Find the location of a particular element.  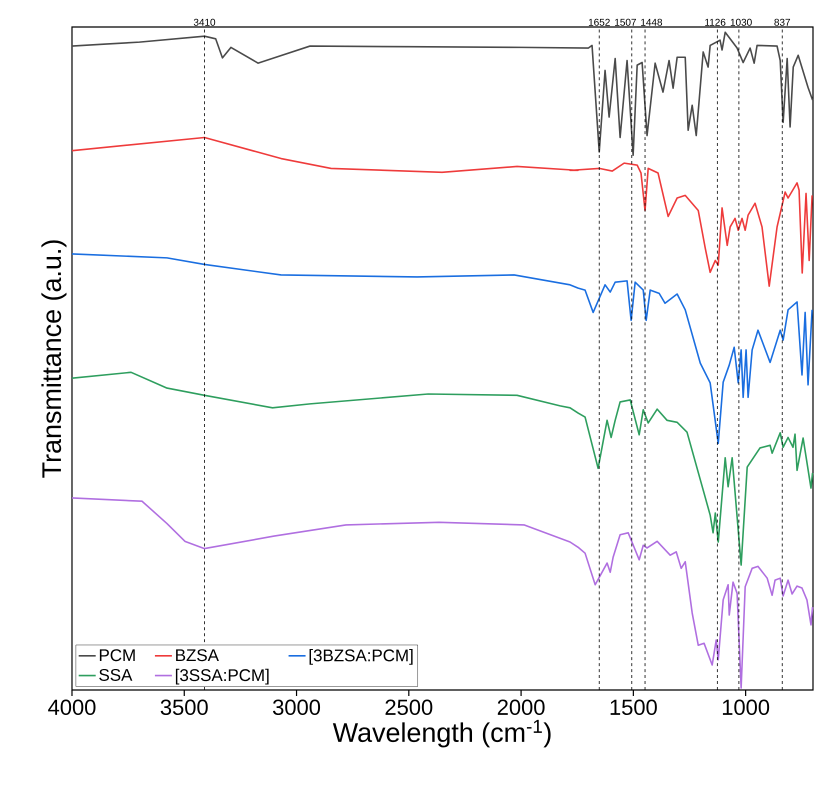

x-tick-label: 2500 is located at coordinates (409, 708).